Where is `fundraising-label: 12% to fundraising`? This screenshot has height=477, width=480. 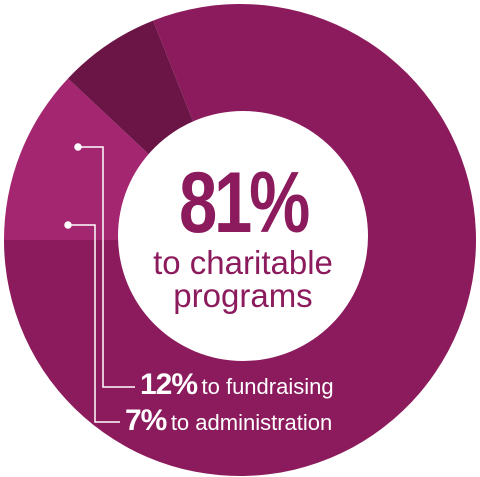 fundraising-label: 12% to fundraising is located at coordinates (237, 385).